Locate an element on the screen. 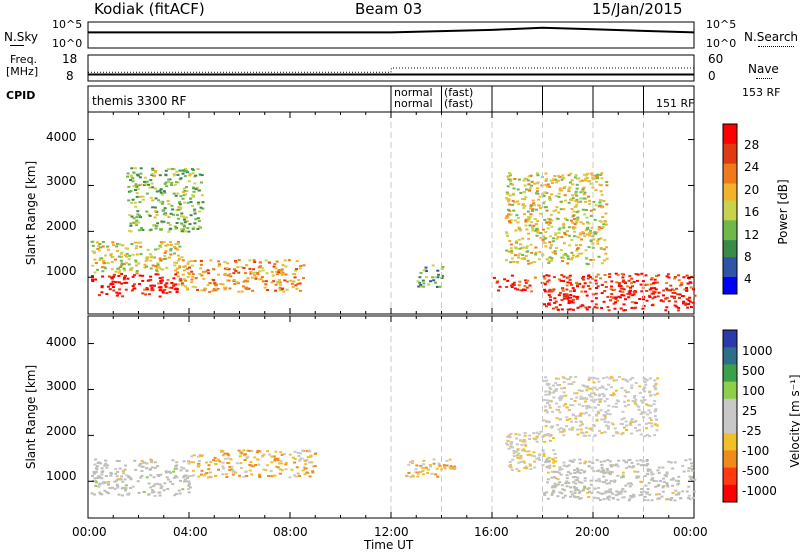 This screenshot has height=554, width=800. colorbar-cell is located at coordinates (730, 179).